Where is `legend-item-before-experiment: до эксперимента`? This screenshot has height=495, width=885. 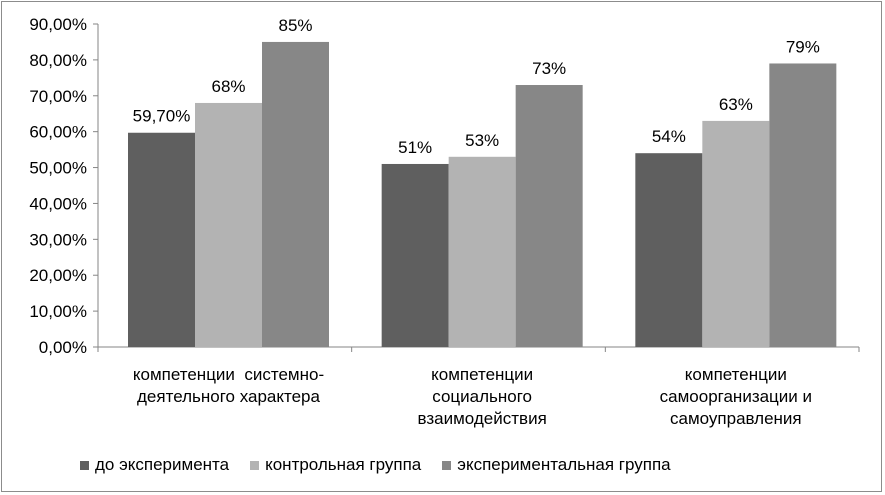 legend-item-before-experiment: до эксперимента is located at coordinates (154, 465).